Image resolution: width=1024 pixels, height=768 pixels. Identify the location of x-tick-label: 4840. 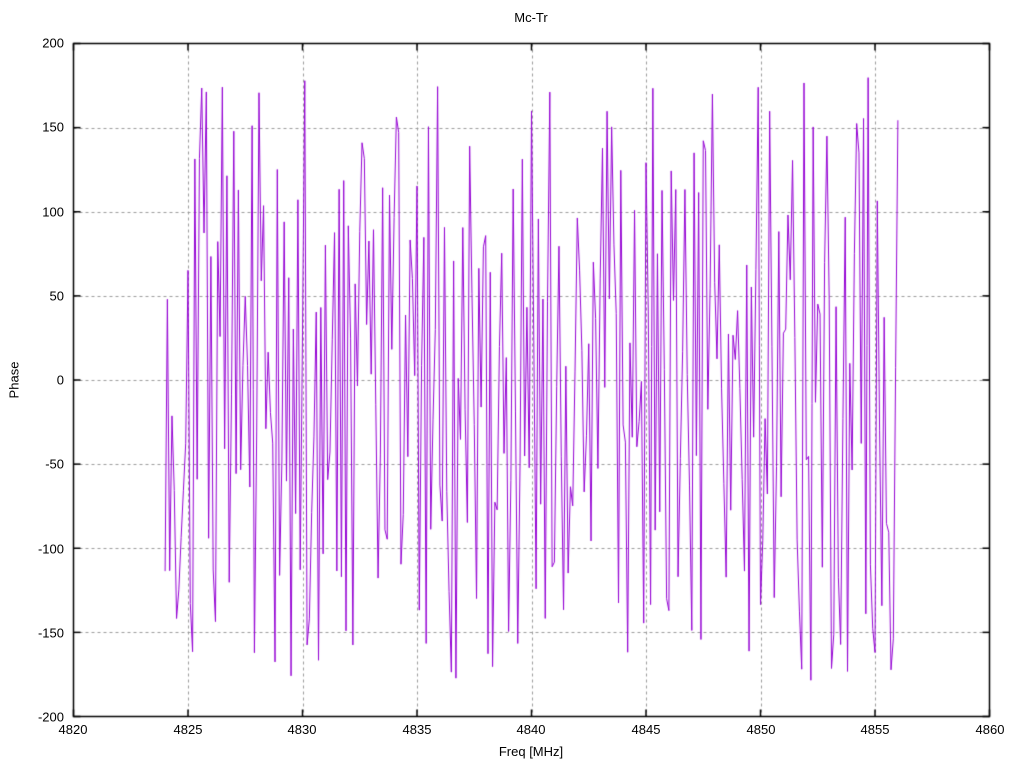
(531, 729).